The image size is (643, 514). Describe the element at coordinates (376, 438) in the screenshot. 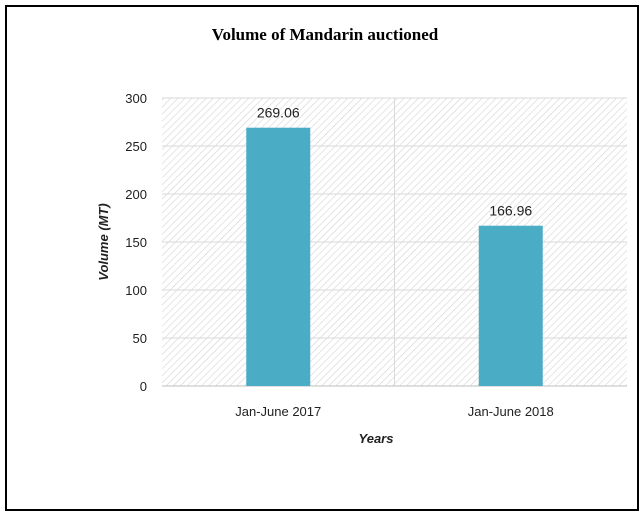

I see `x-axis-title: Years` at that location.